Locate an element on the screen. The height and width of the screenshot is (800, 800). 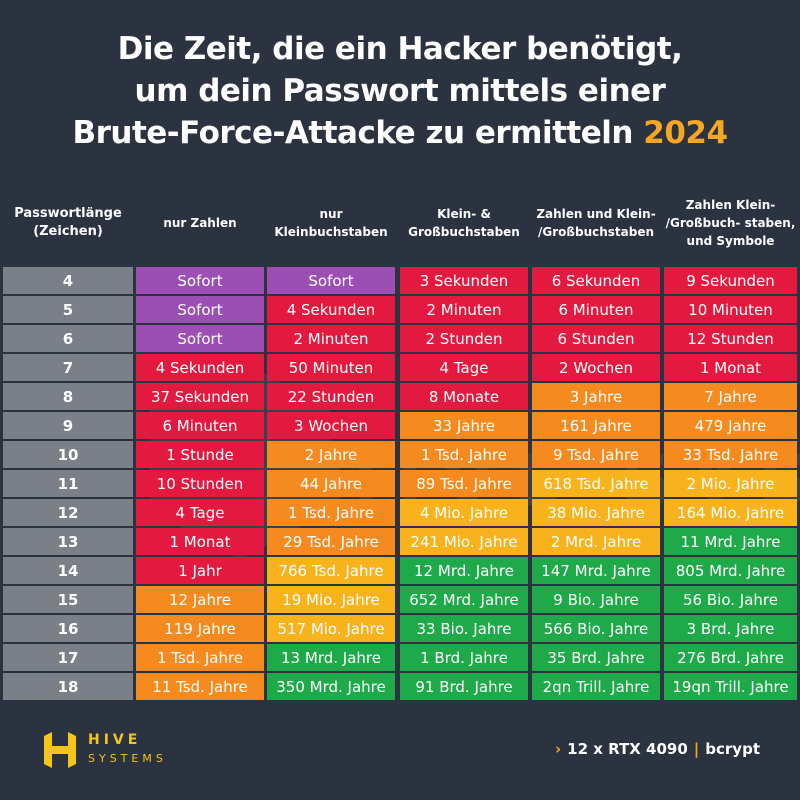
table-cell: 517 Mio. Jahre is located at coordinates (331, 628).